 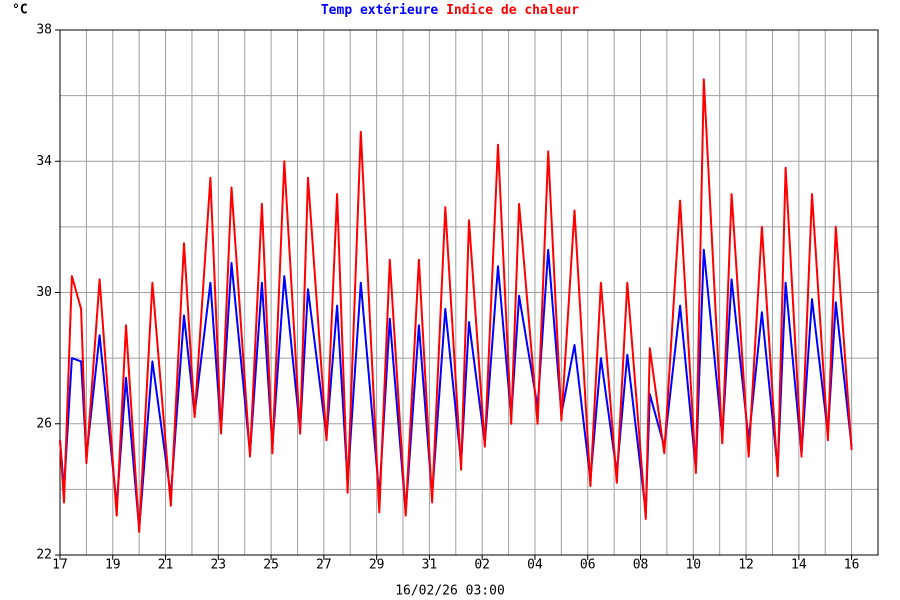 What do you see at coordinates (693, 565) in the screenshot?
I see `x-tick-label: 10` at bounding box center [693, 565].